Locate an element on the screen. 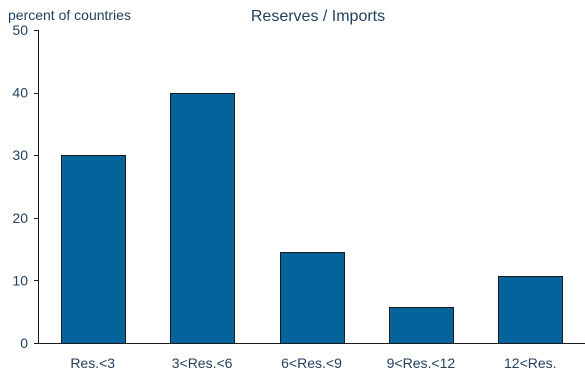 Image resolution: width=585 pixels, height=374 pixels. chart-title: Reserves / Imports is located at coordinates (318, 16).